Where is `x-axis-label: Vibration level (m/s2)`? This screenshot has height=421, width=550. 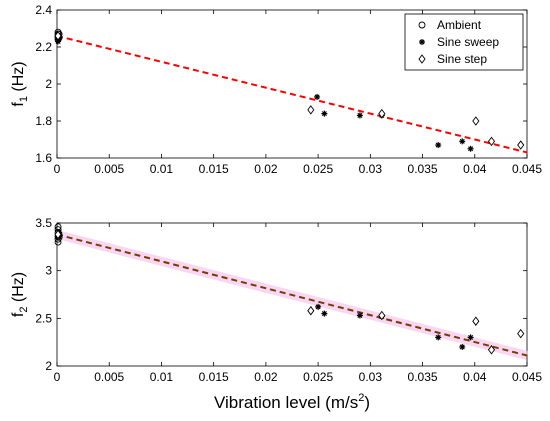
x-axis-label: Vibration level (m/s2) is located at coordinates (292, 402).